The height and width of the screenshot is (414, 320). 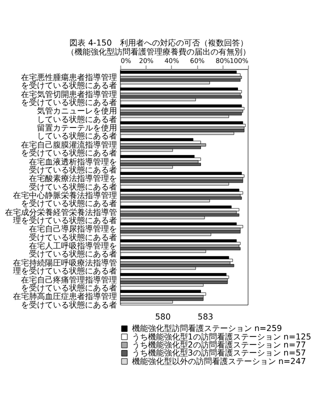 I want to click on y-tick-label: 在宅持続陽圧呼吸療法指導管理を受けている状態にある者, so click(x=65, y=266).